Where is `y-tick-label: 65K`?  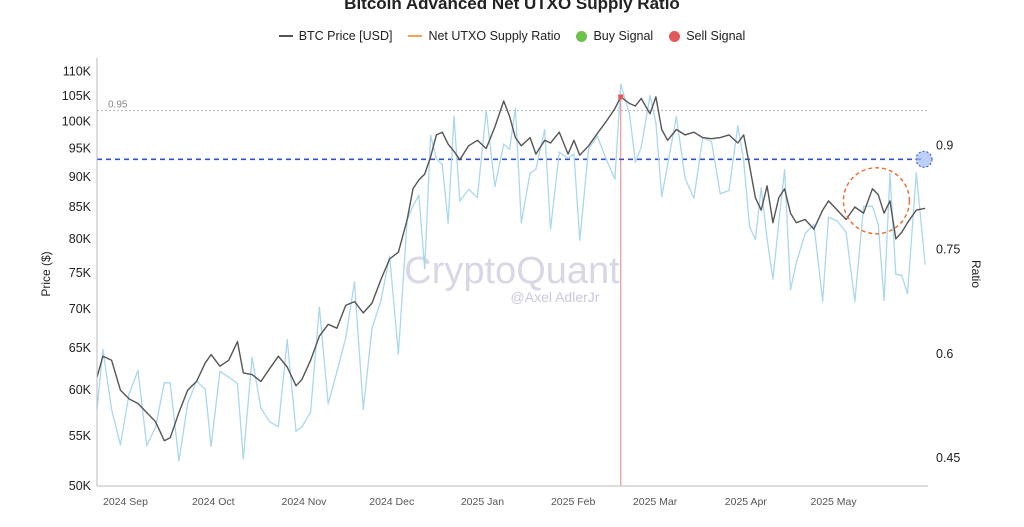 y-tick-label: 65K is located at coordinates (80, 348).